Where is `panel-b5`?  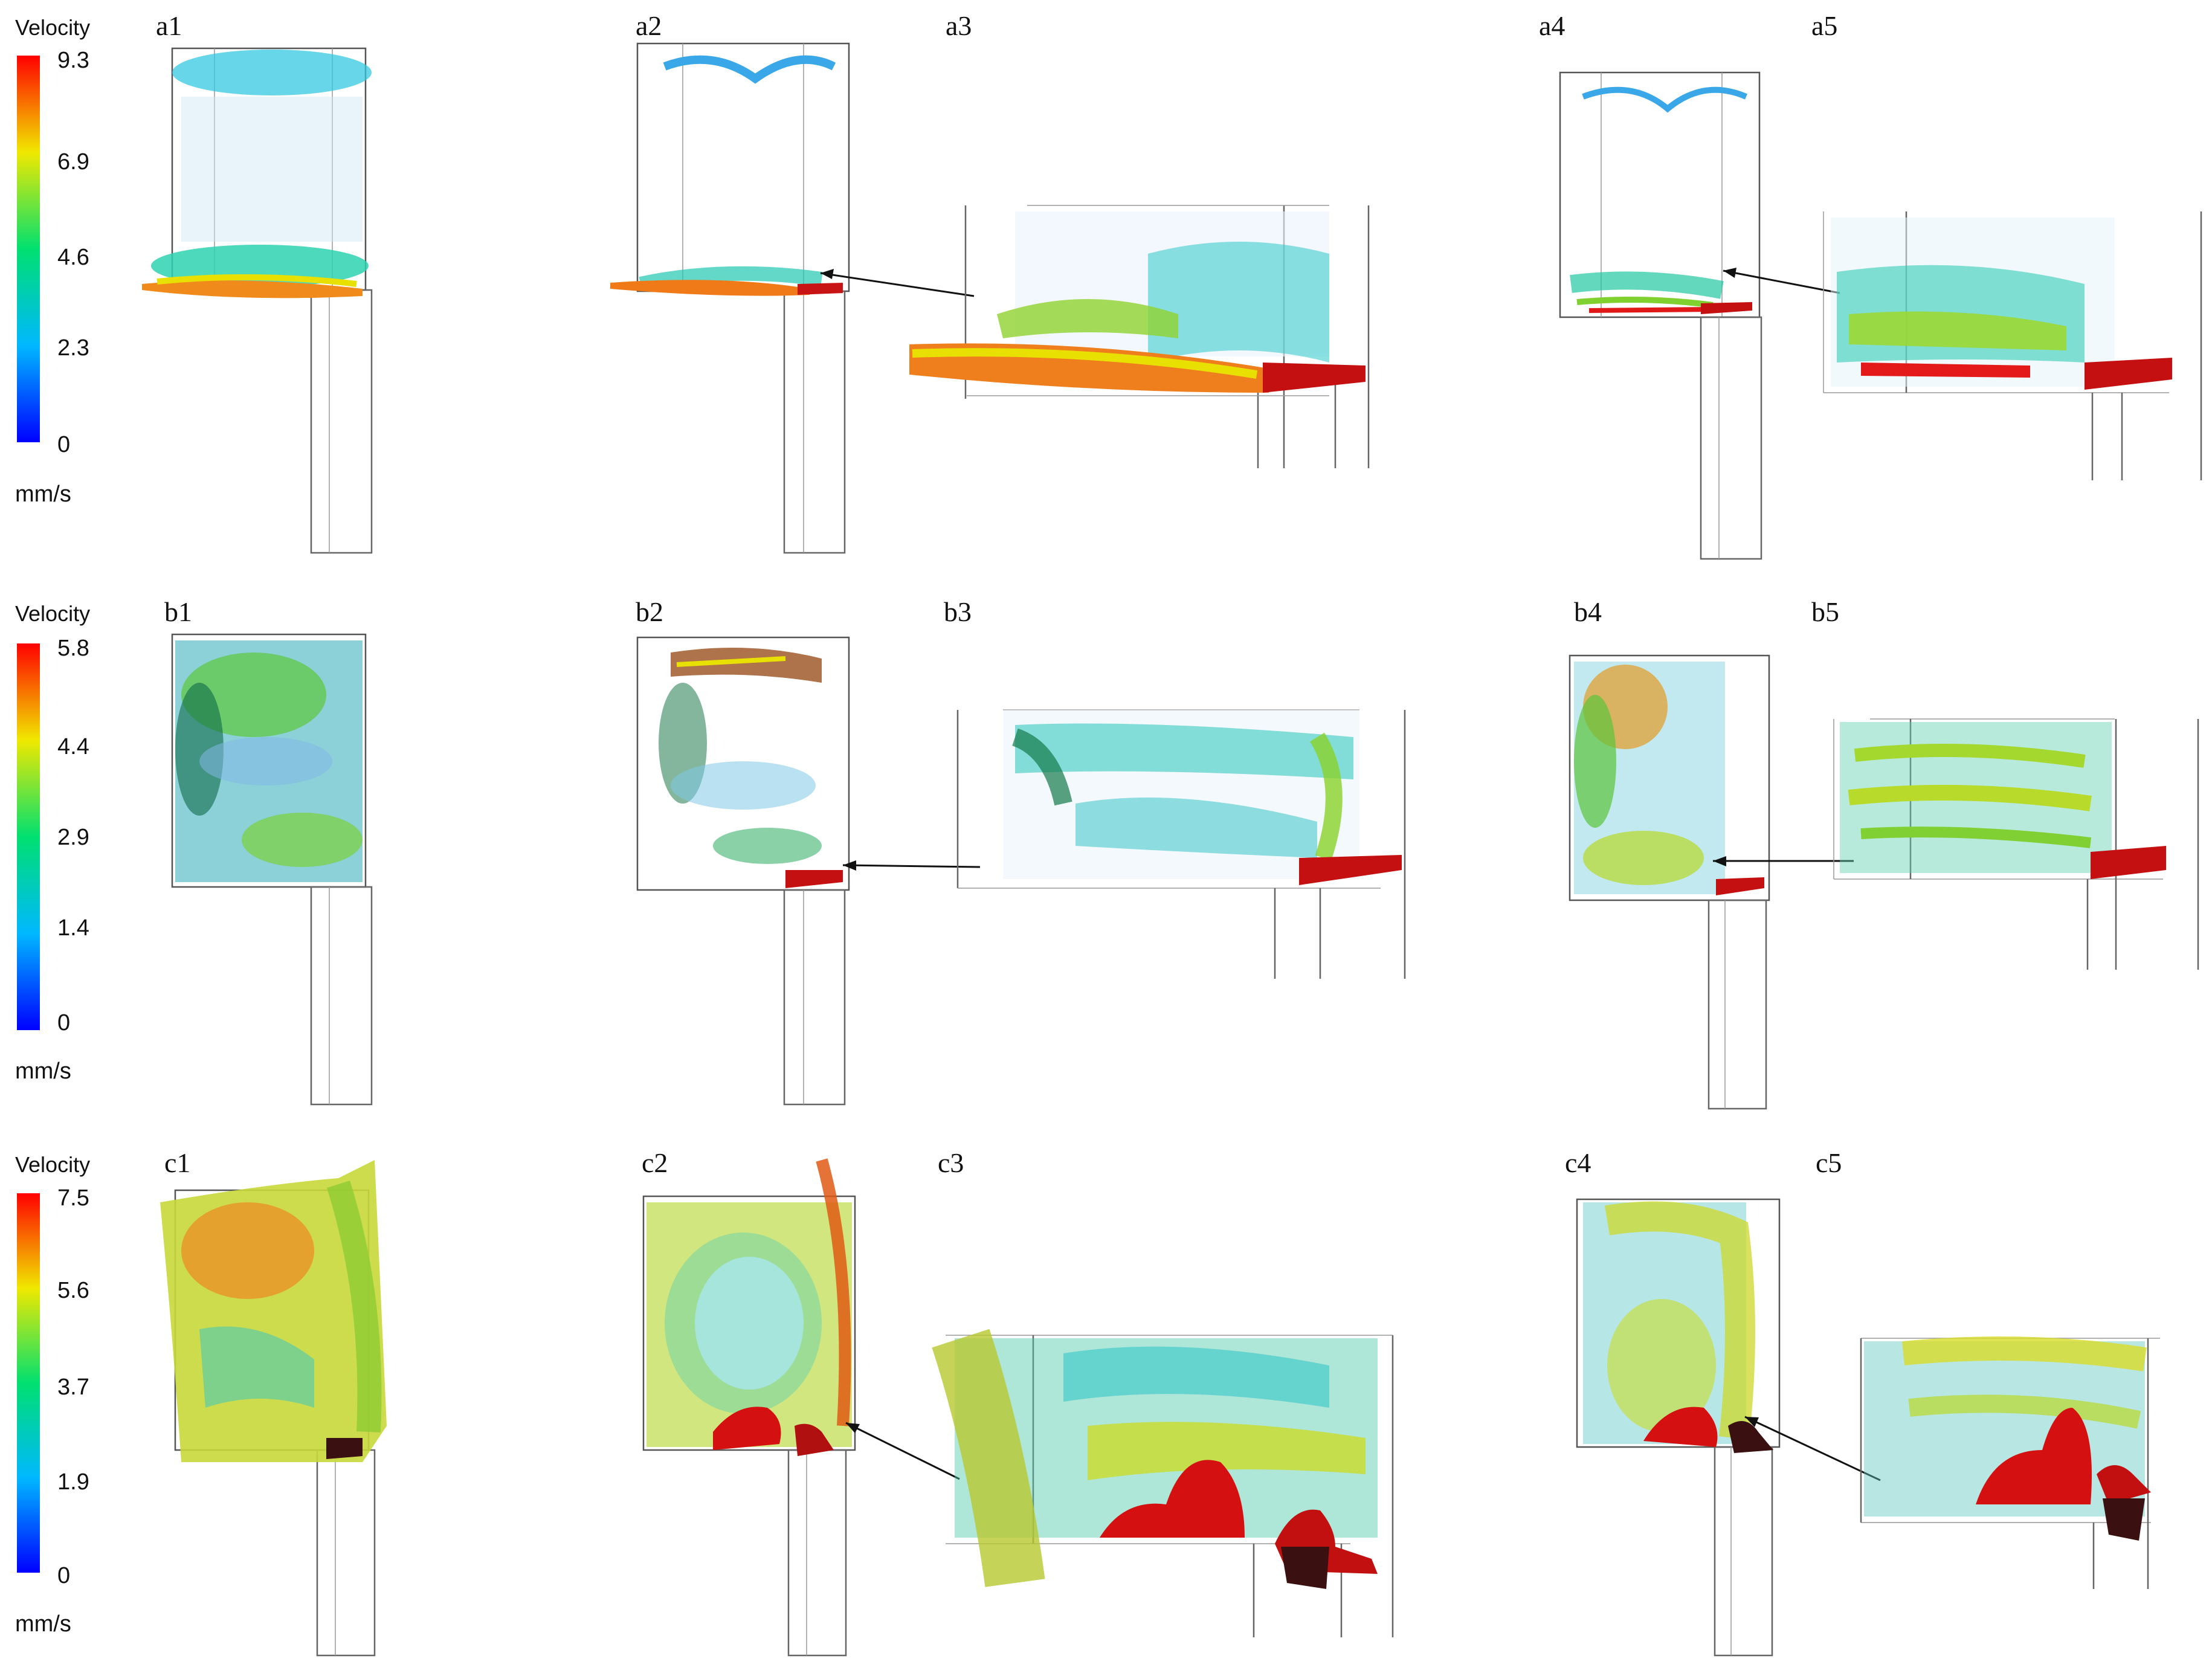
panel-b5 is located at coordinates (2016, 844).